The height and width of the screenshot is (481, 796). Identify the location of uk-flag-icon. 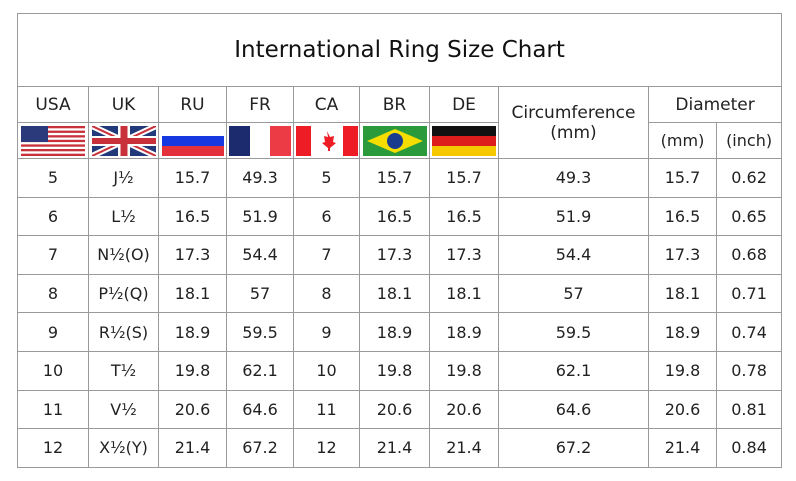
(123, 140).